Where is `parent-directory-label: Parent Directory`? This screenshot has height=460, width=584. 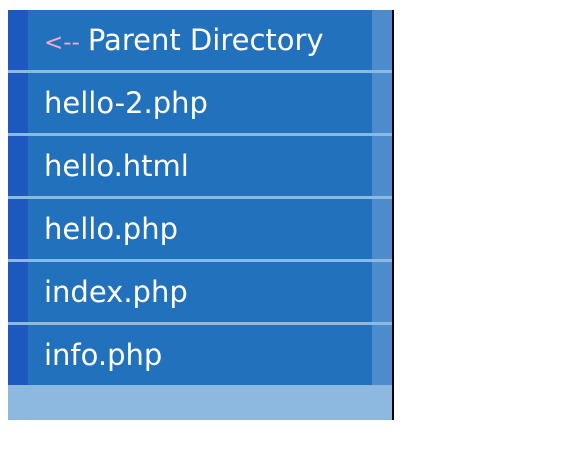
parent-directory-label: Parent Directory is located at coordinates (205, 40).